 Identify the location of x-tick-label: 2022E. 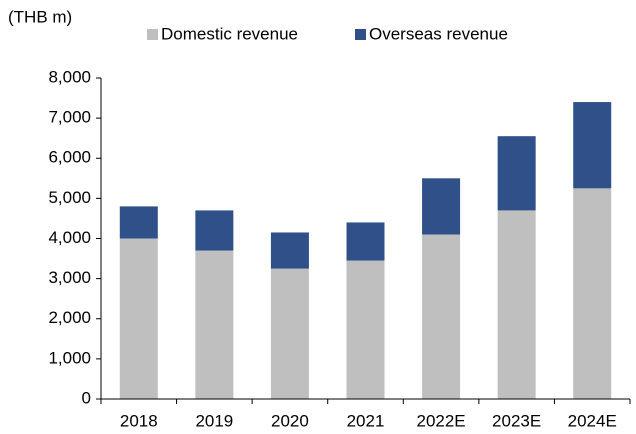
(440, 420).